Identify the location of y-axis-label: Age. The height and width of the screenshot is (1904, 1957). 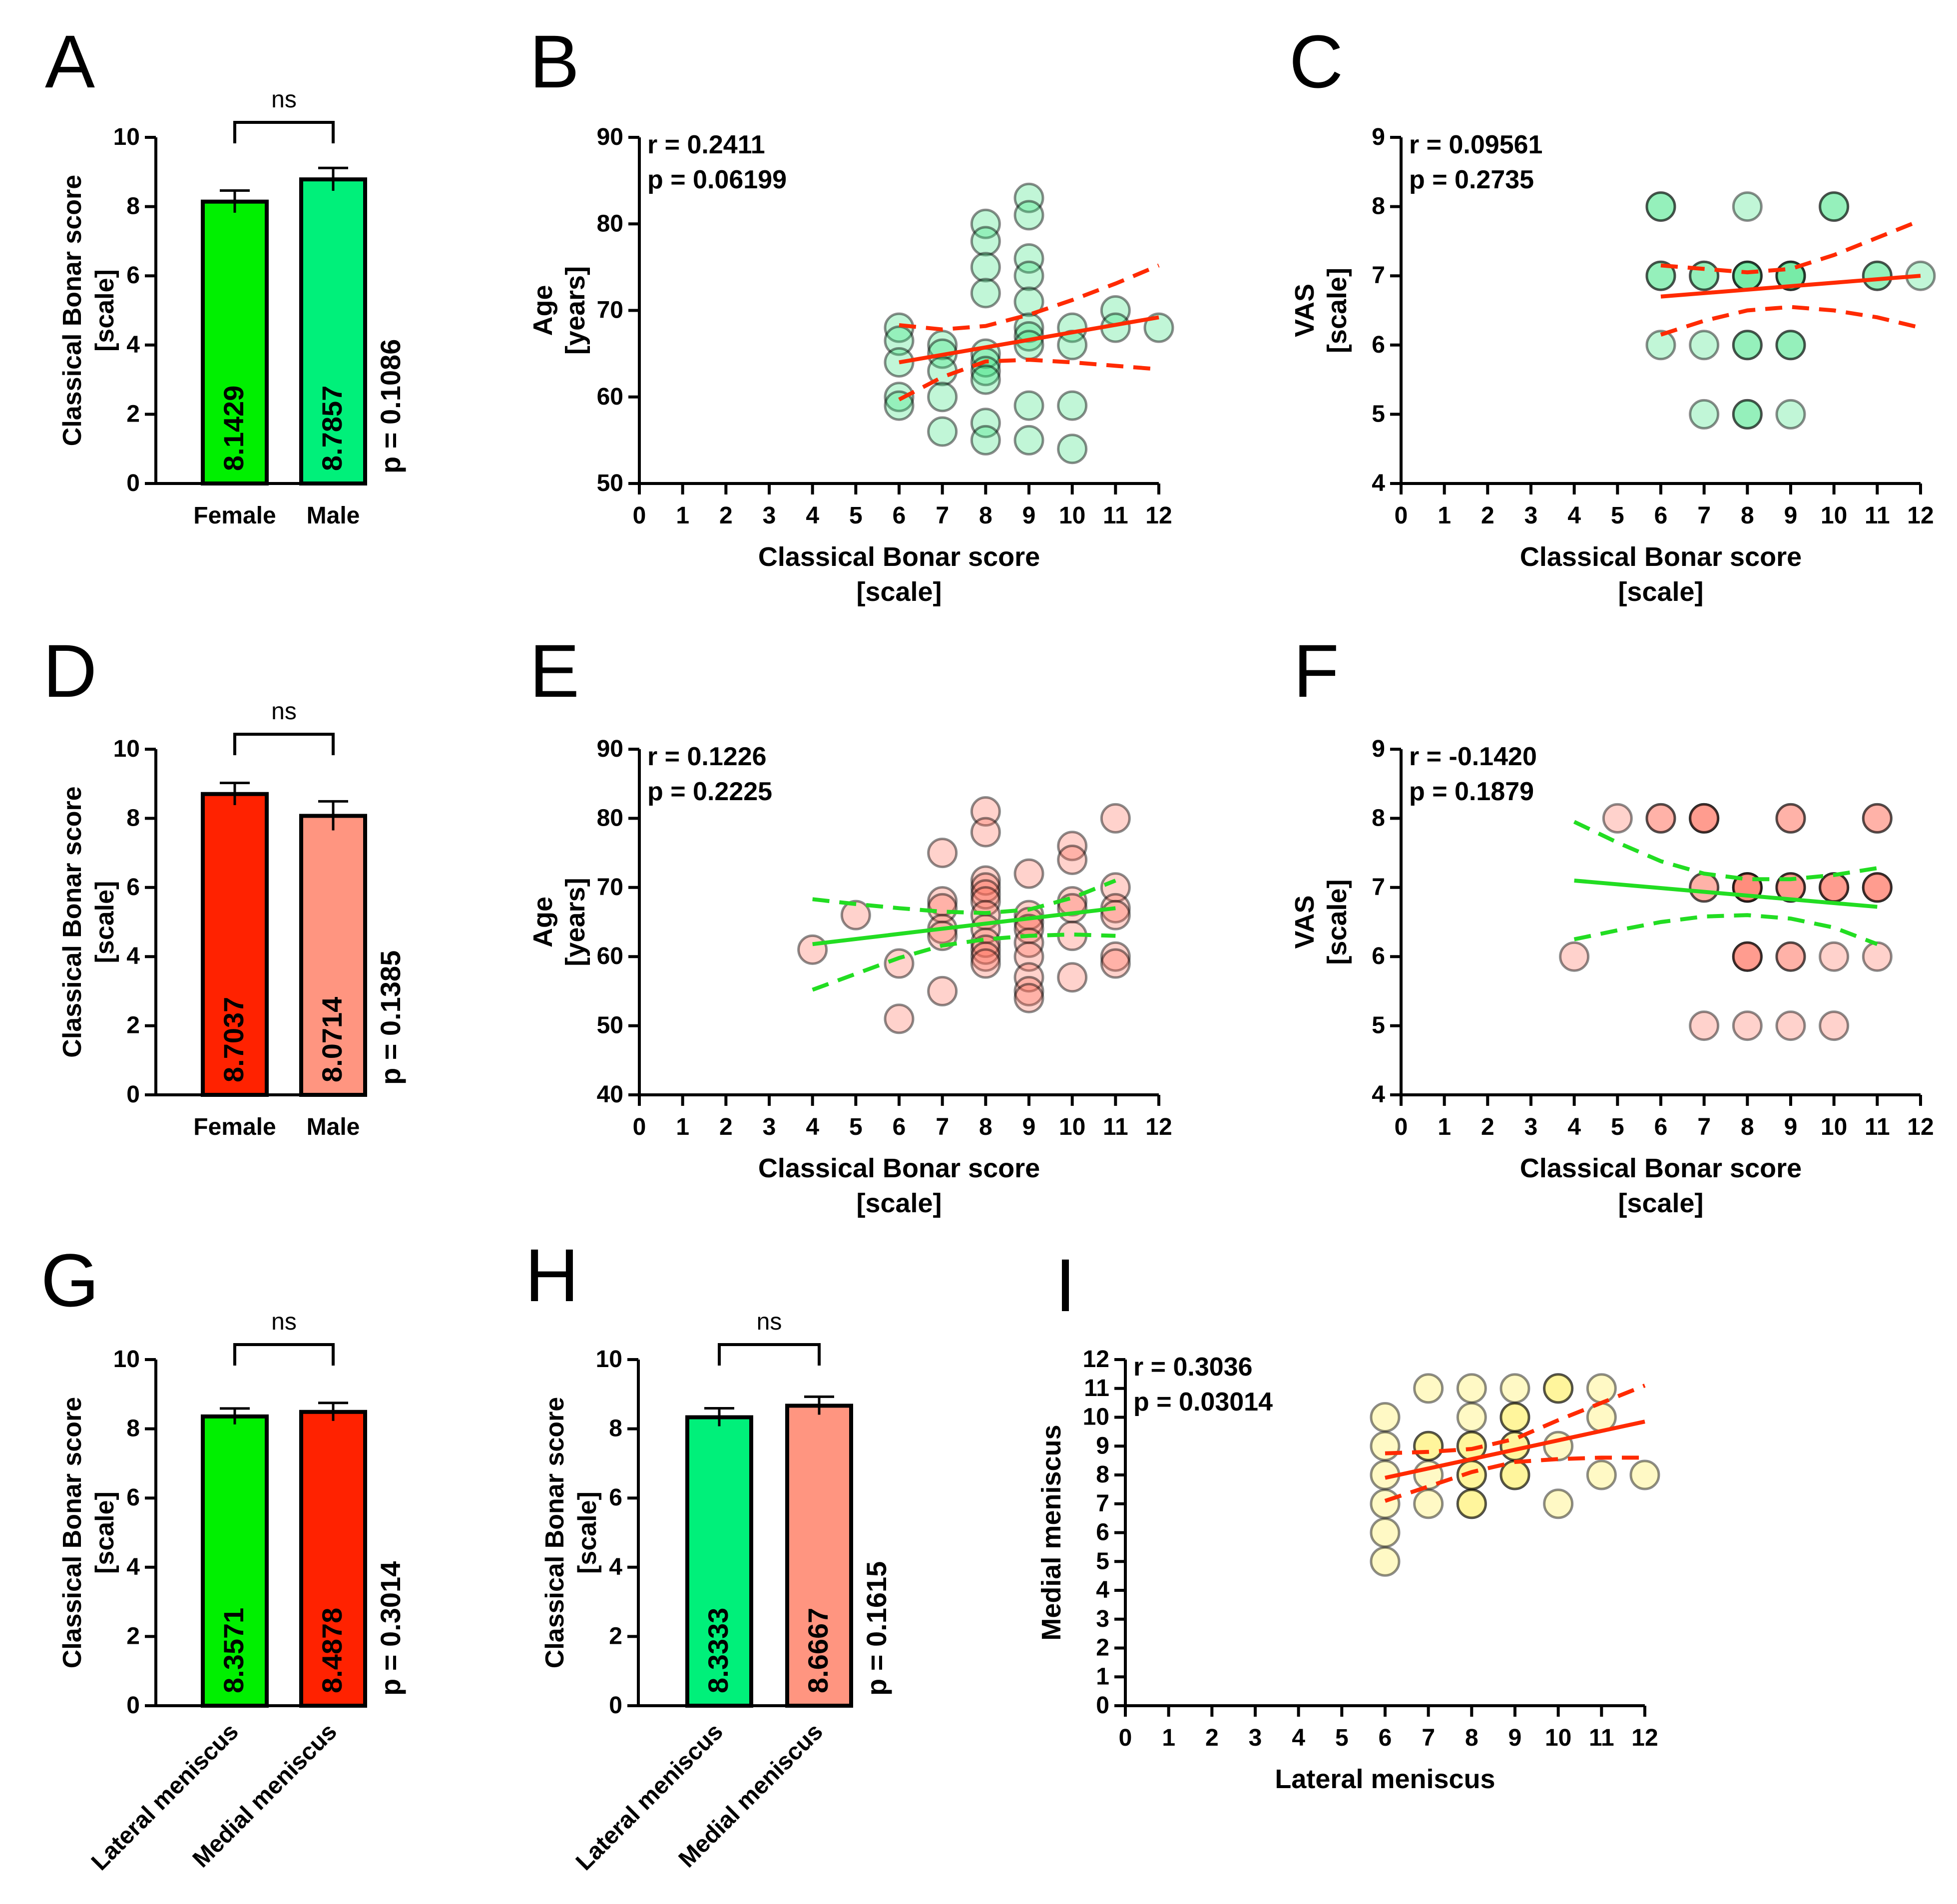
(543, 310).